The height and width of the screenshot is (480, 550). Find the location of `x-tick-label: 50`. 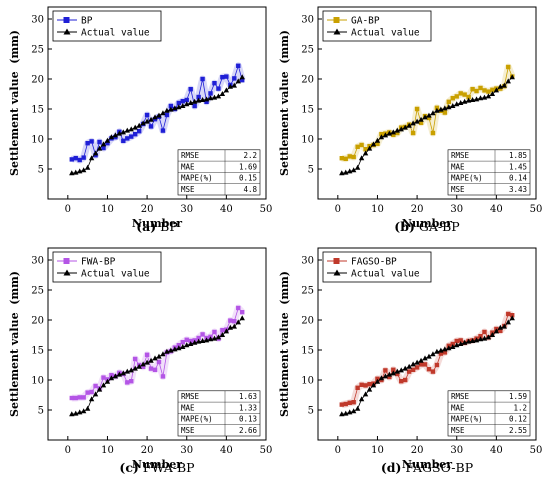

x-tick-label: 50 is located at coordinates (536, 209).